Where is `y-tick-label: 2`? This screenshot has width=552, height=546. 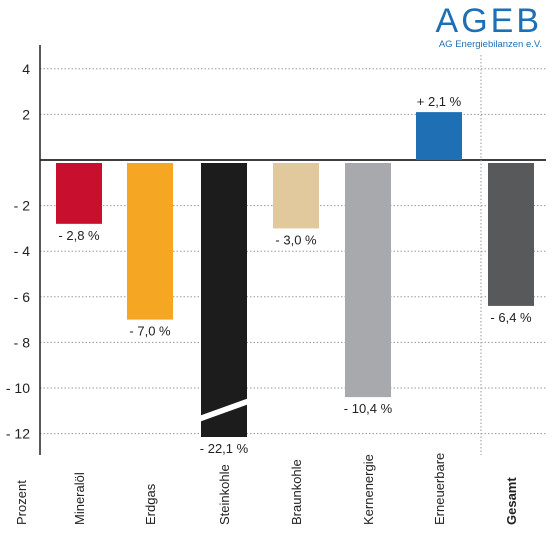
y-tick-label: 2 is located at coordinates (26, 114).